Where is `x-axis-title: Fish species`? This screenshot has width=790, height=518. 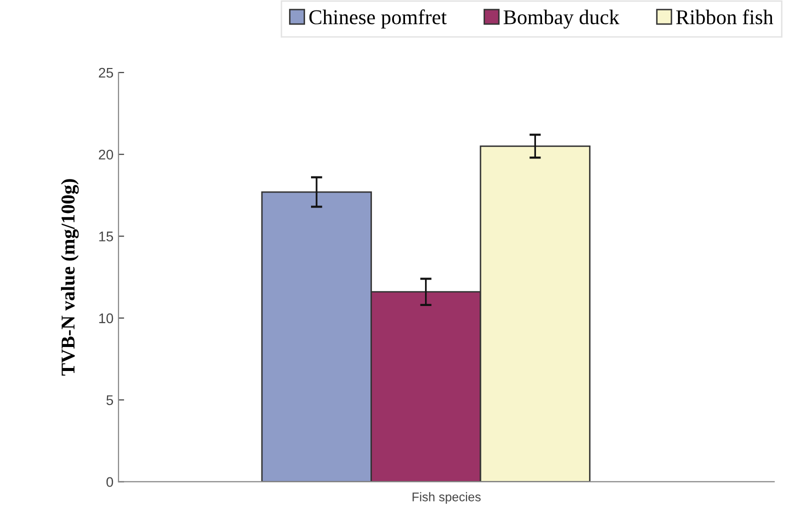
x-axis-title: Fish species is located at coordinates (446, 498).